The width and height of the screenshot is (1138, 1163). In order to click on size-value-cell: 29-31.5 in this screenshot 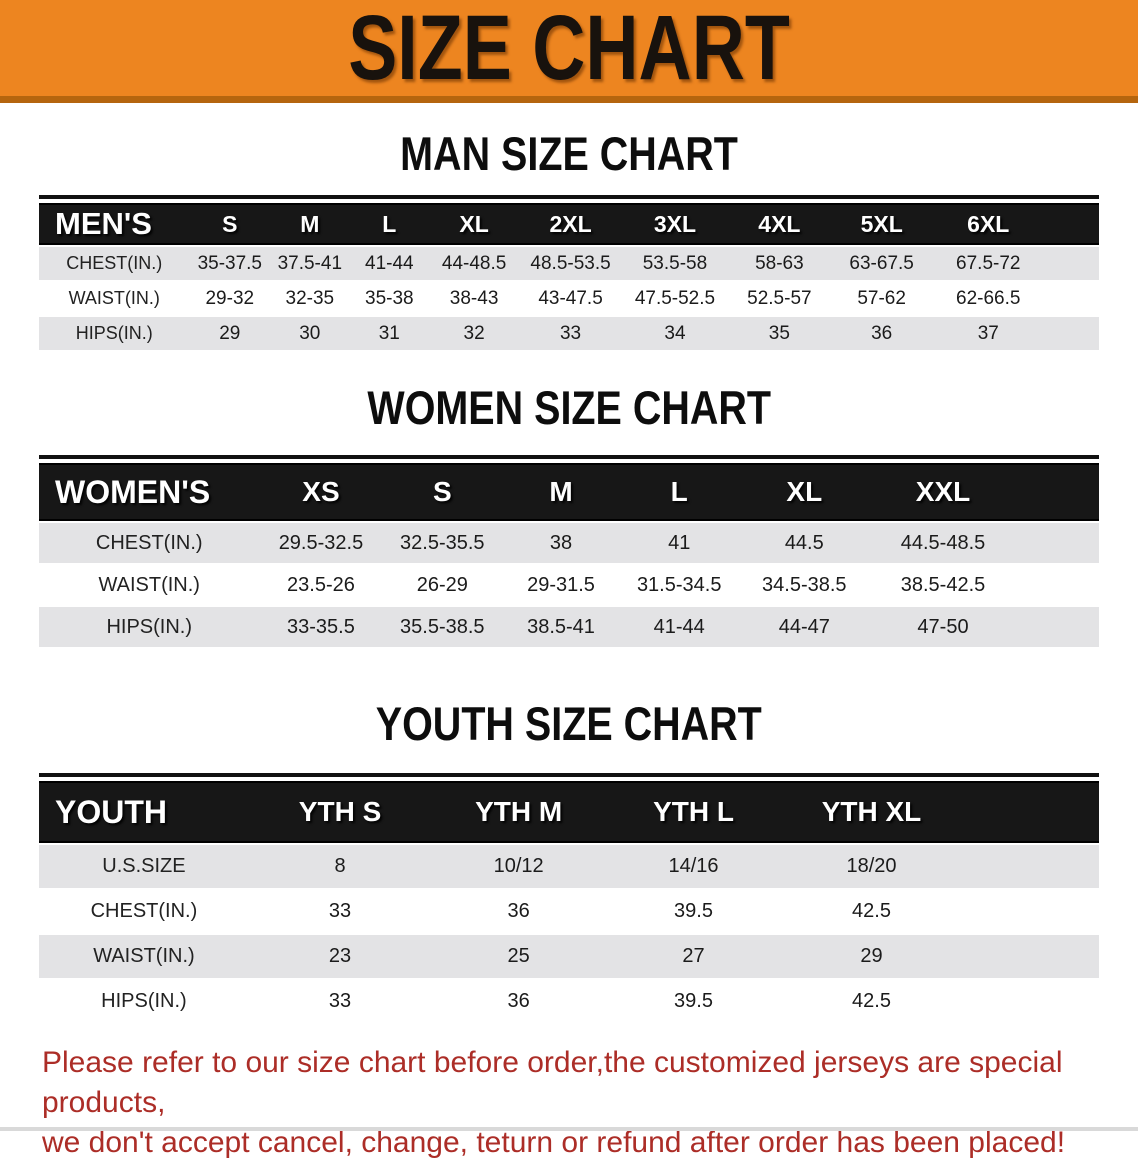, I will do `click(561, 584)`.